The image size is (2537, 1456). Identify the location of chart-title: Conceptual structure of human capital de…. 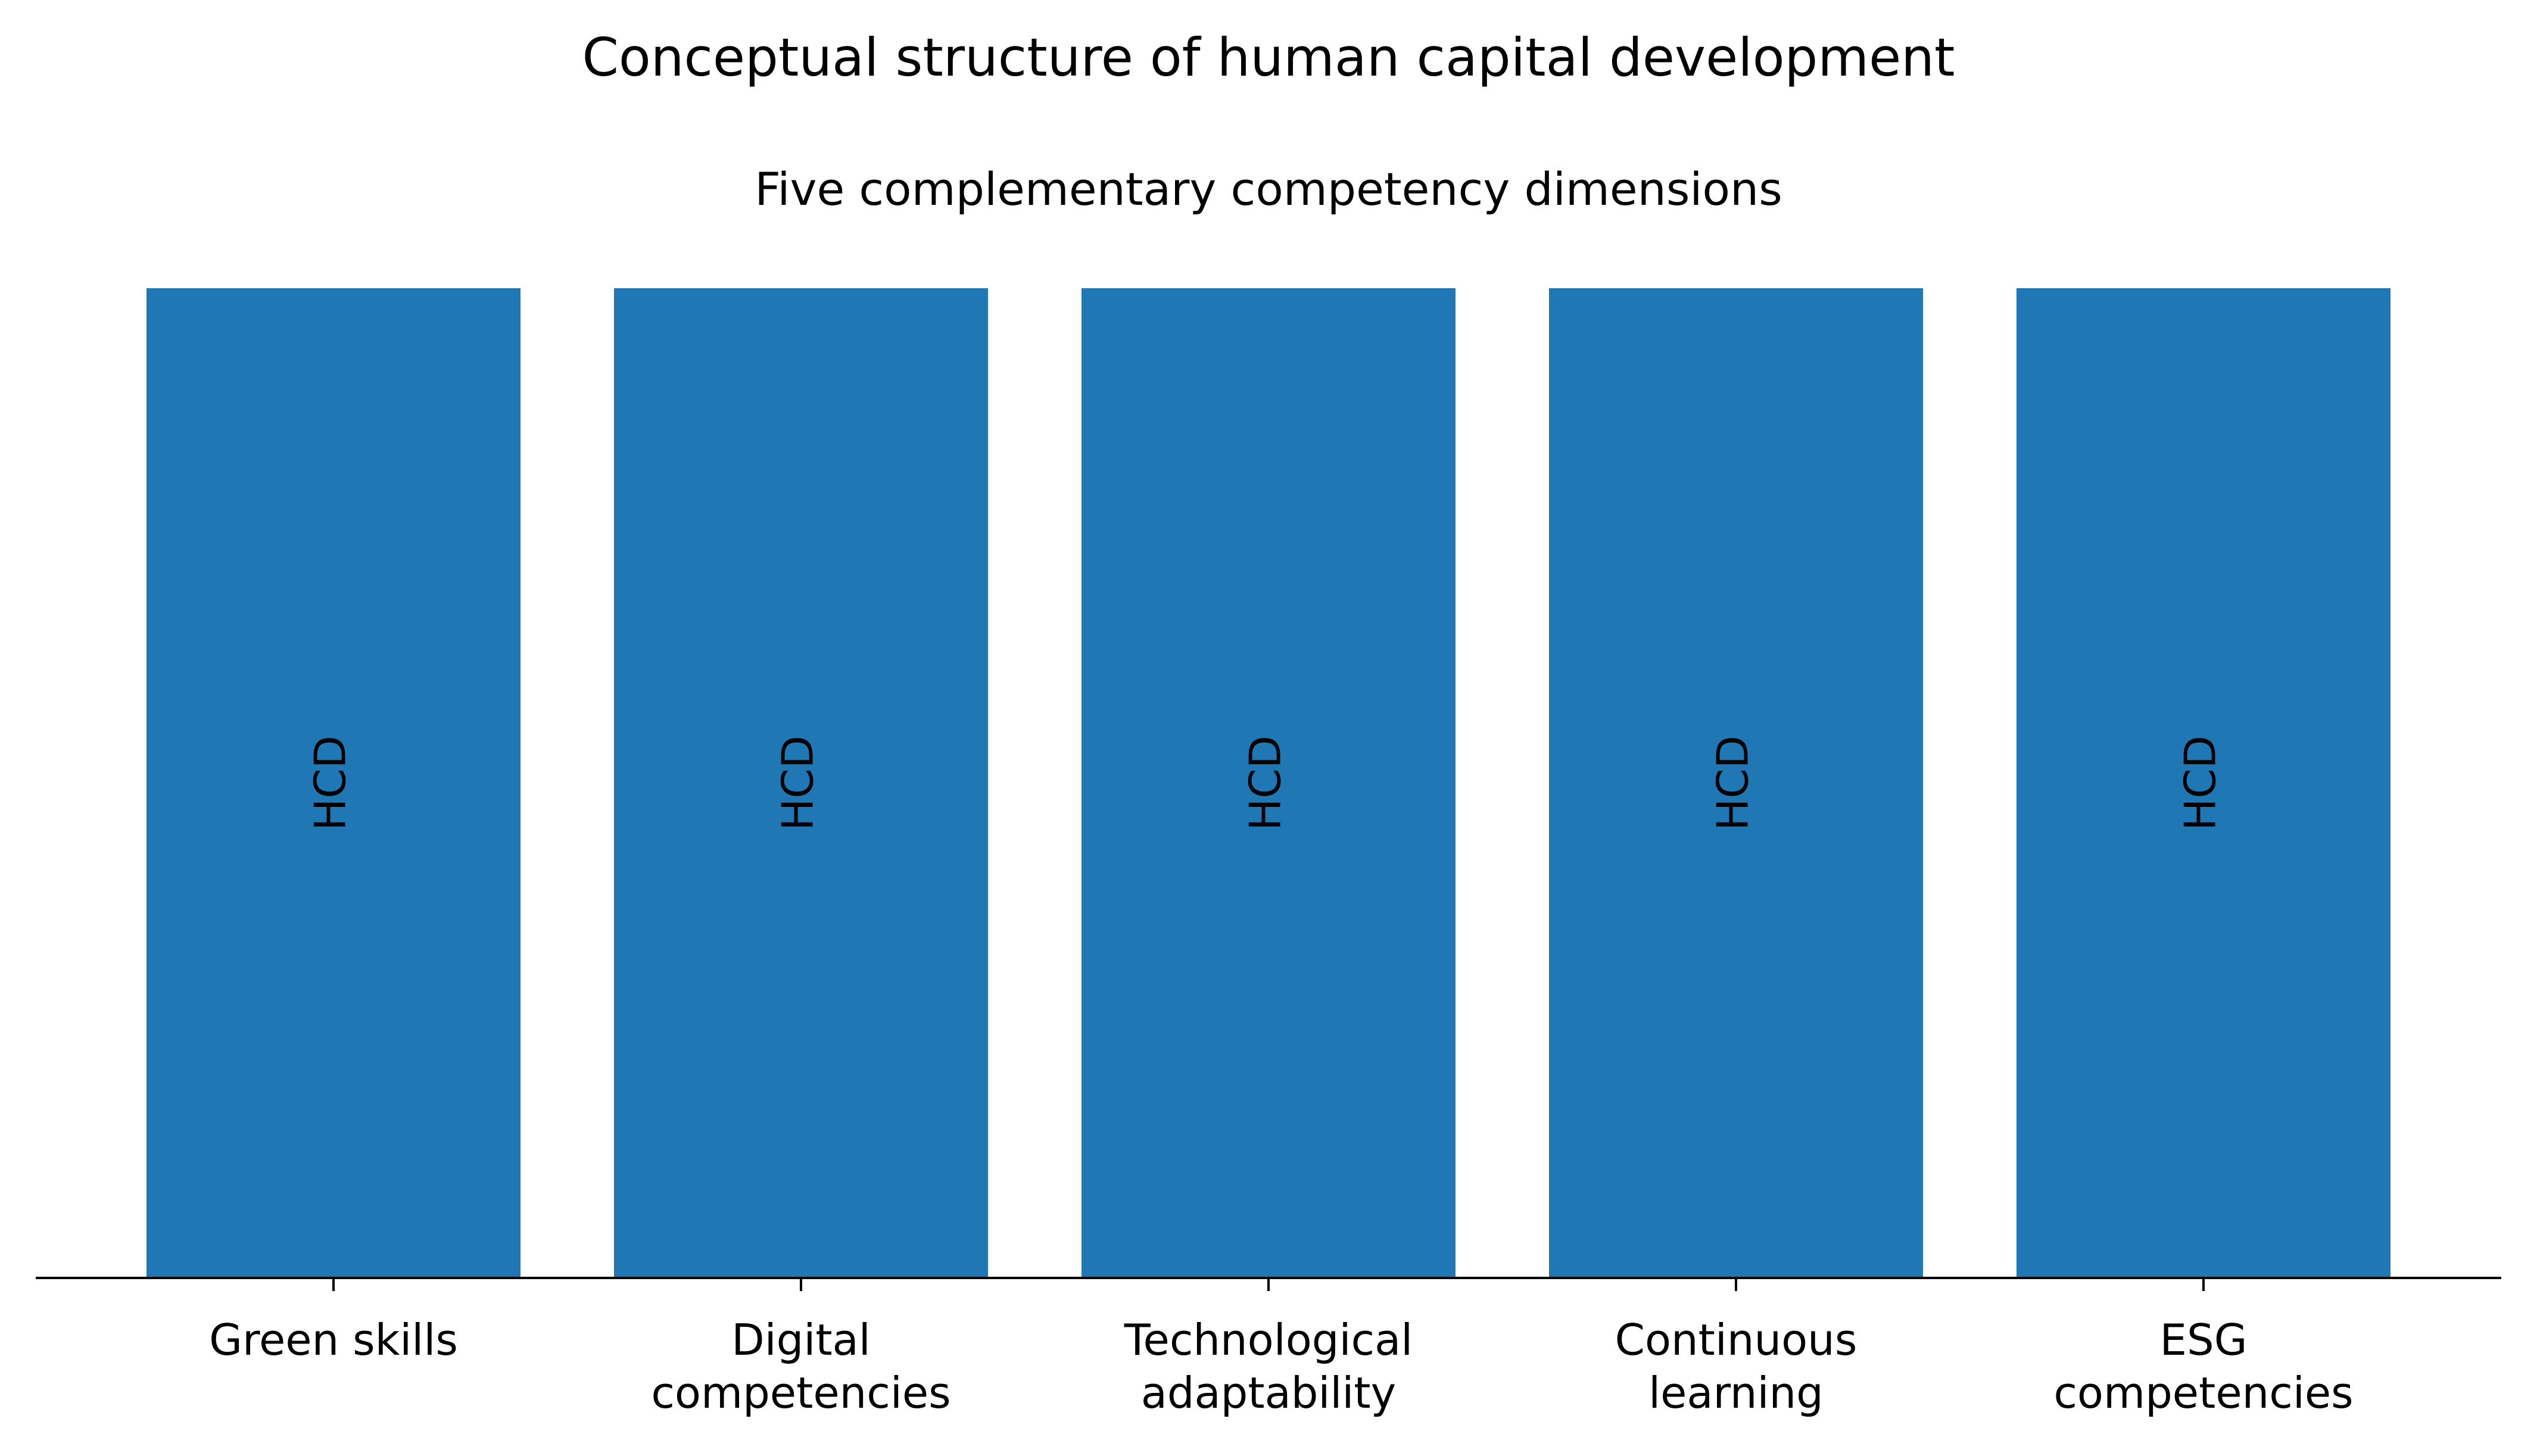
(1268, 58).